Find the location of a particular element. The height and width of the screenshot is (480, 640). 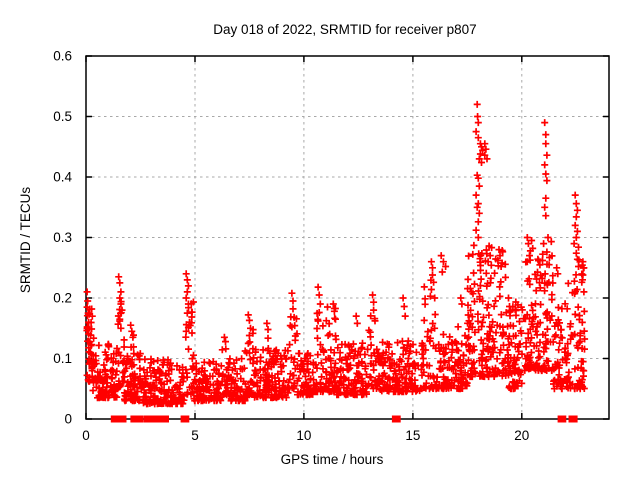

y-tick-label: 0 is located at coordinates (68, 419).